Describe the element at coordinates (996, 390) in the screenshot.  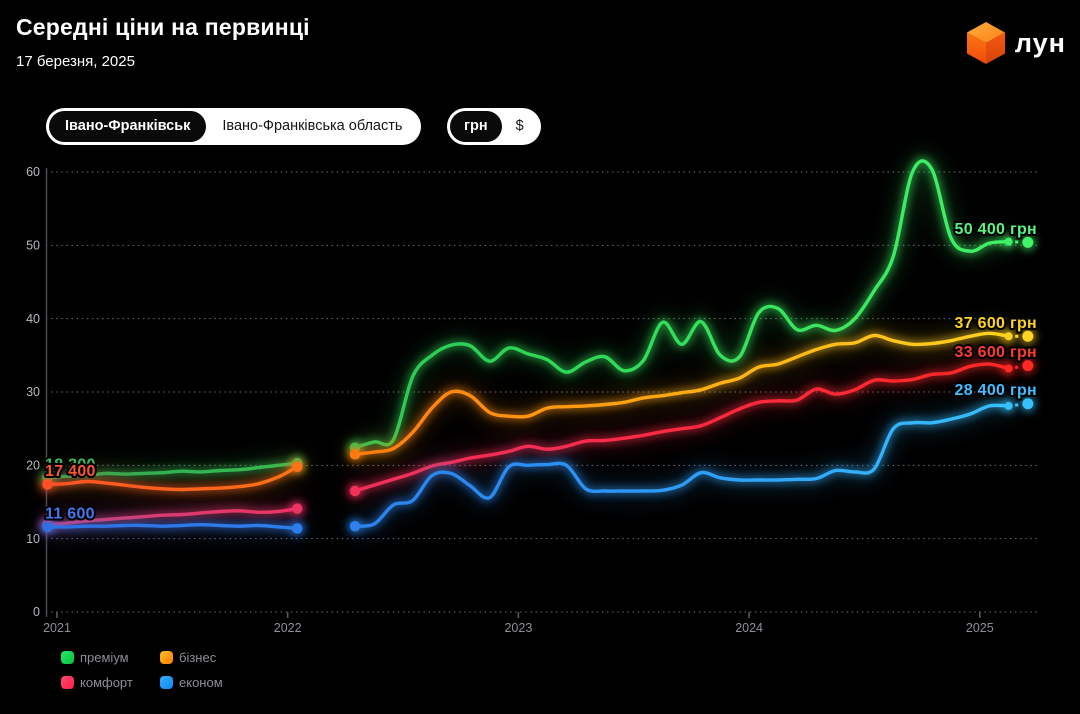
I see `series-end-label-ekonom: 28 400 грн` at that location.